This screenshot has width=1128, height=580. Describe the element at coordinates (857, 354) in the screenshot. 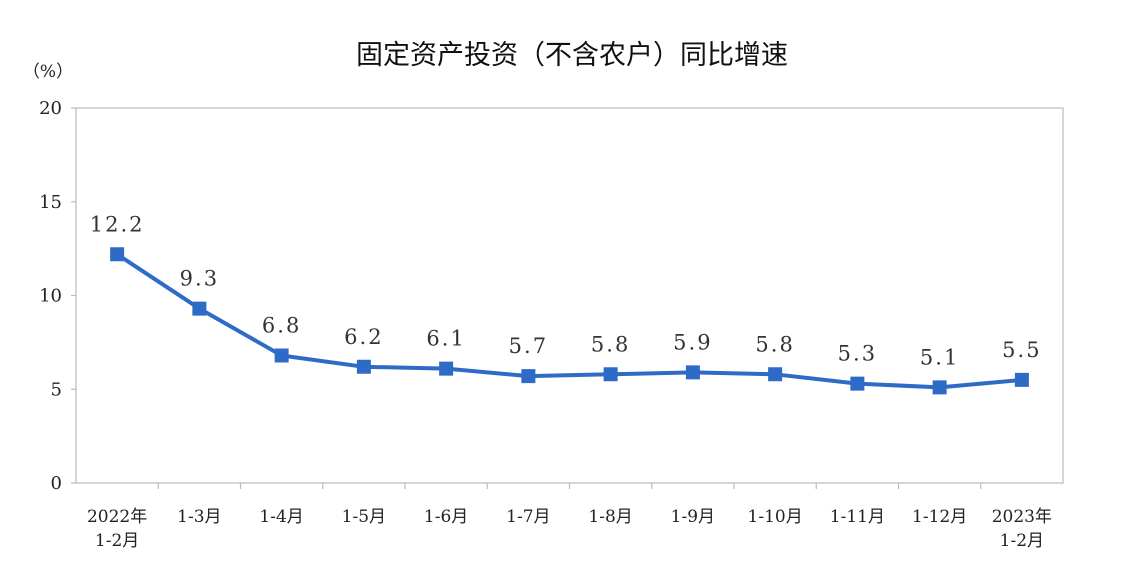

I see `data-label: 5.3` at that location.